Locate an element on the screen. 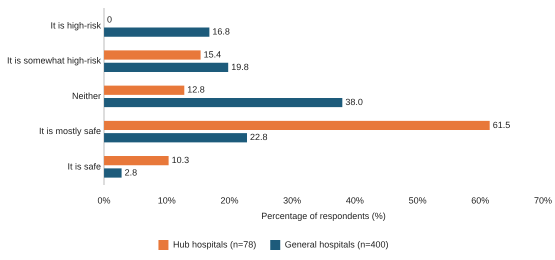  y-tick-label: It is somewhat high-risk is located at coordinates (54, 61).